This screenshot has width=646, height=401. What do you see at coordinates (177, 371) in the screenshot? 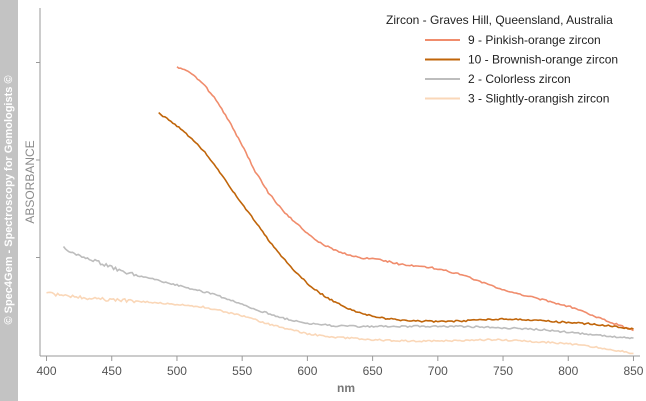
I see `x-tick-label: 500` at bounding box center [177, 371].